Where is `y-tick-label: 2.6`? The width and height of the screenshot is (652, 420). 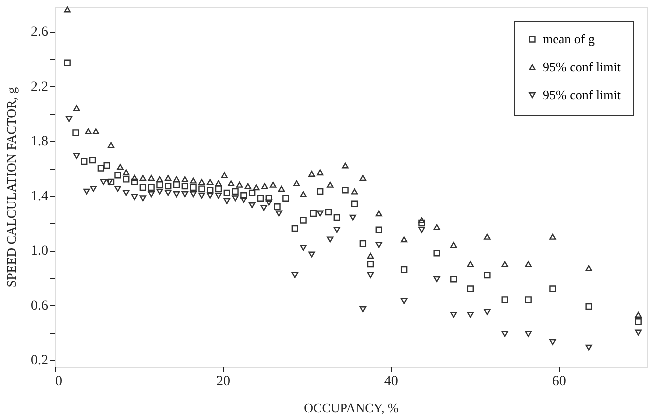 y-tick-label: 2.6 is located at coordinates (39, 32).